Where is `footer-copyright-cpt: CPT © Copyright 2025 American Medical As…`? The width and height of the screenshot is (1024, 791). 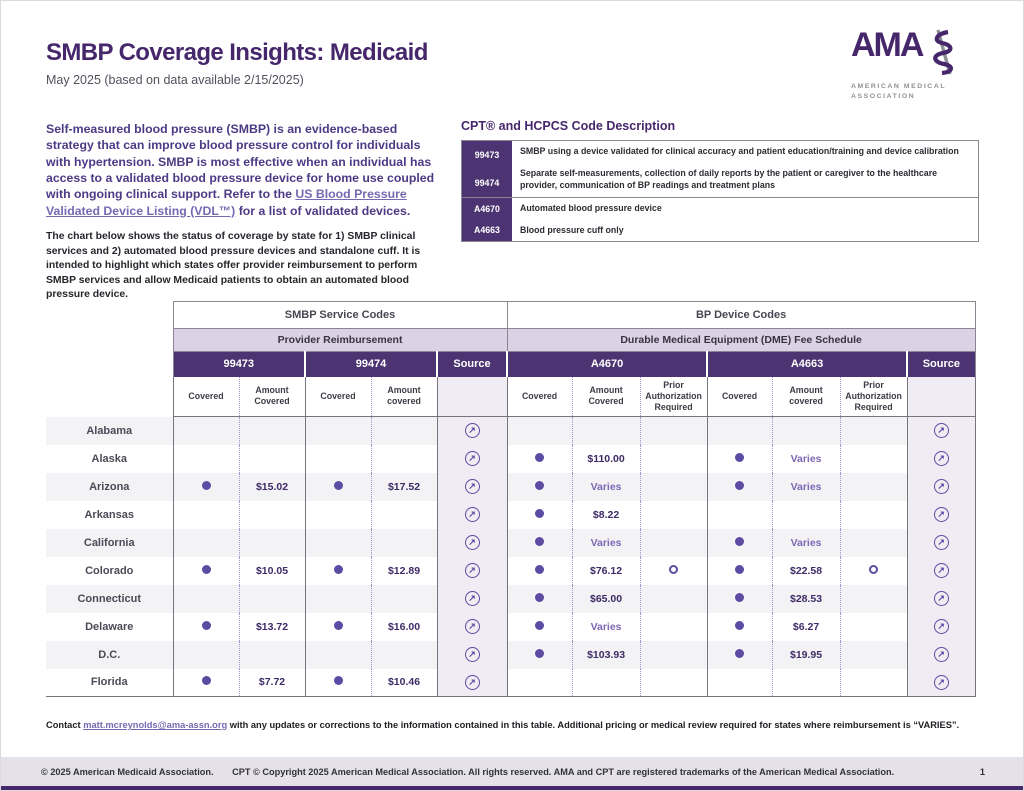 footer-copyright-cpt: CPT © Copyright 2025 American Medical As… is located at coordinates (563, 771).